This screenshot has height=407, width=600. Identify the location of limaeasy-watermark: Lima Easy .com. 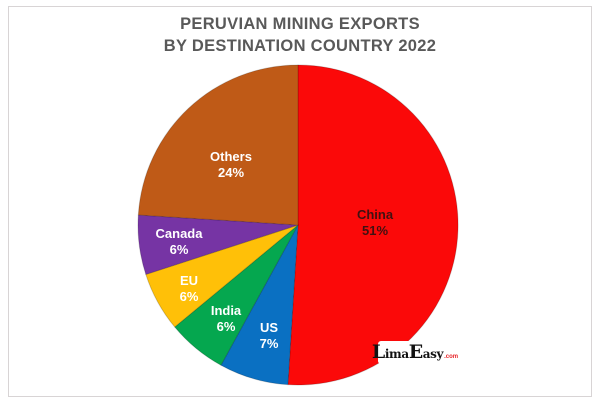
(415, 352).